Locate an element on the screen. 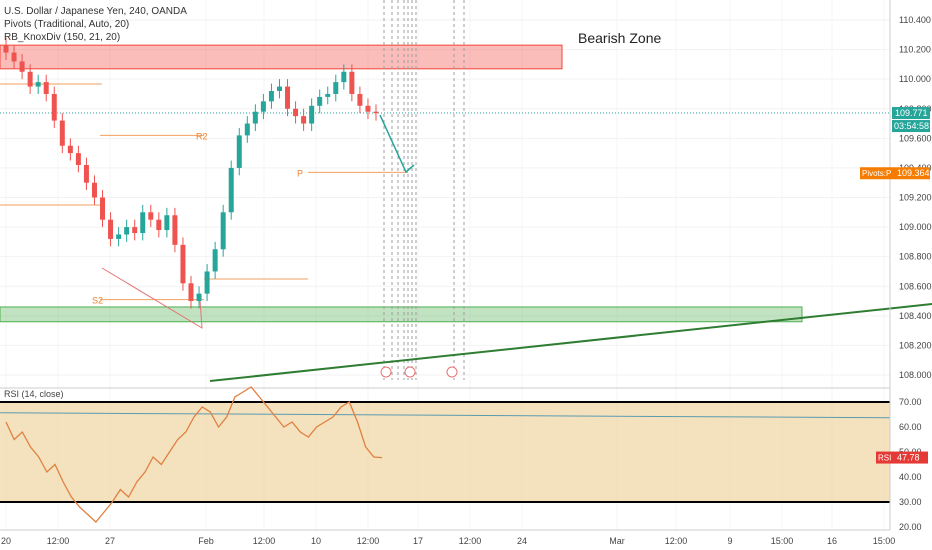 The height and width of the screenshot is (550, 932). knoxdiv-indicator-label: RB_KnoxDiv (150, 21, 20) is located at coordinates (62, 37).